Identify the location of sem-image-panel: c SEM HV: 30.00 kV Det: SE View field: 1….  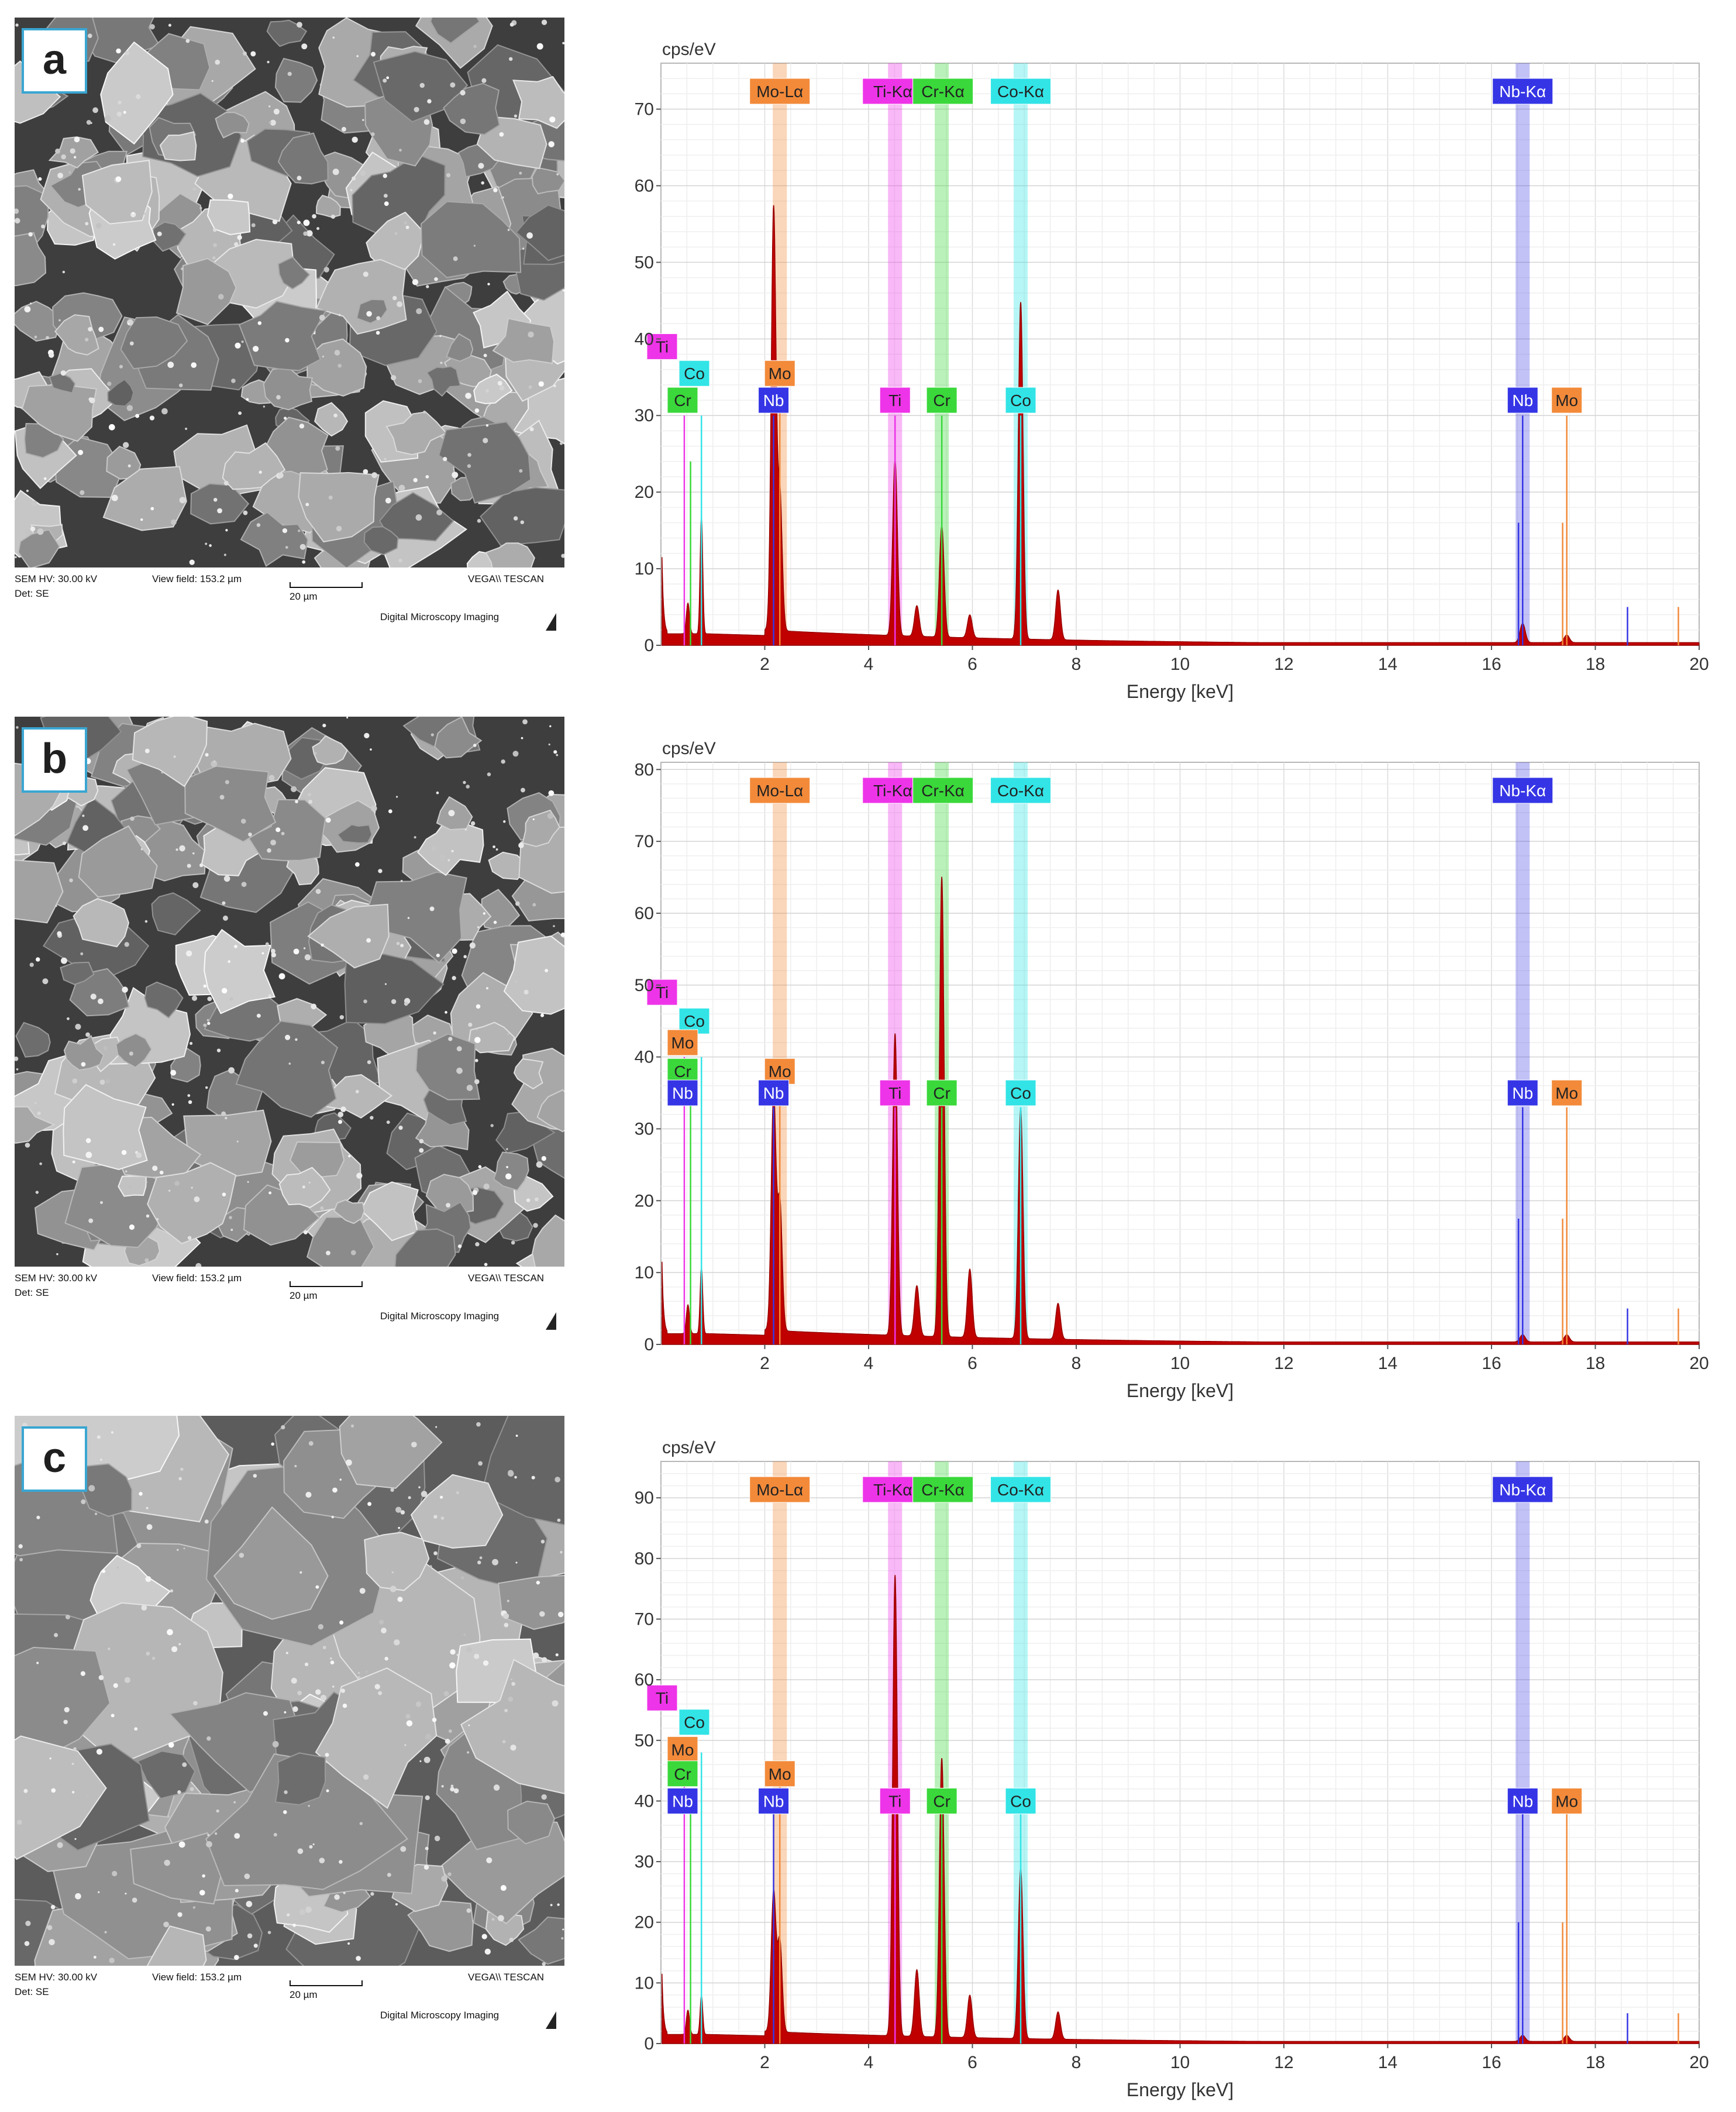
(289, 1732).